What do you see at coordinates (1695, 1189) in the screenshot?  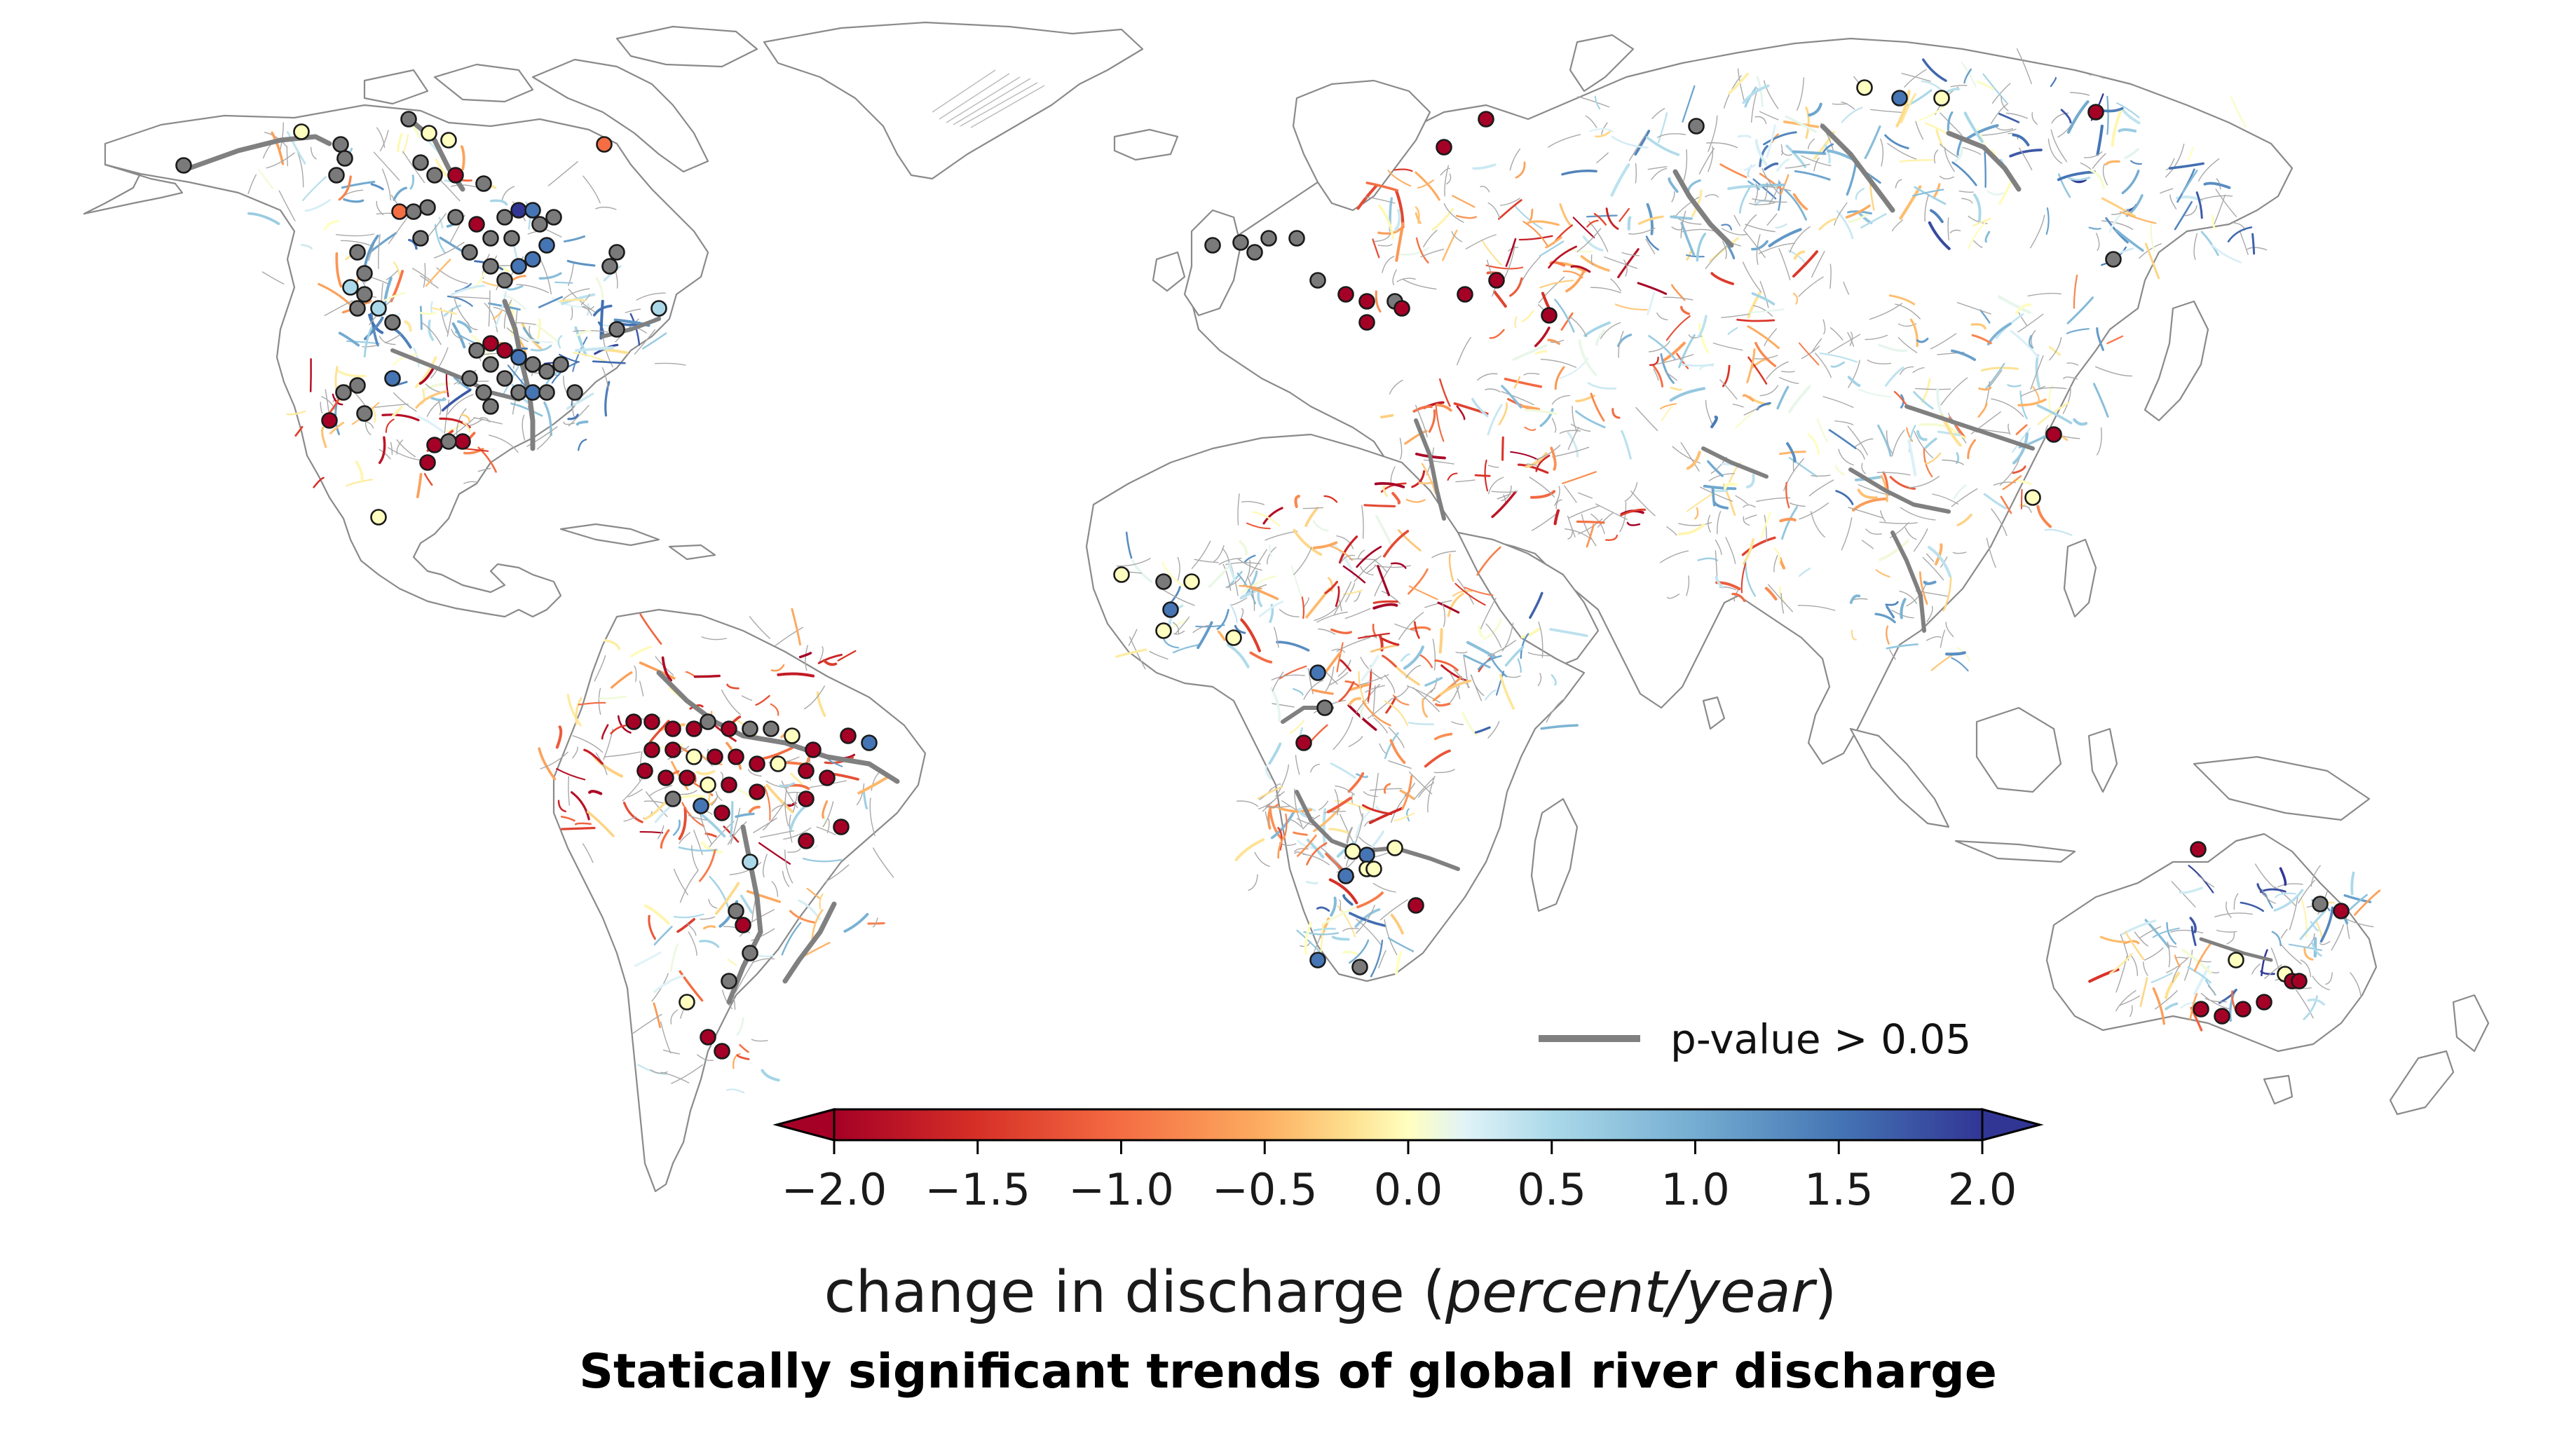 I see `colorbar-tick-label: 1.0` at bounding box center [1695, 1189].